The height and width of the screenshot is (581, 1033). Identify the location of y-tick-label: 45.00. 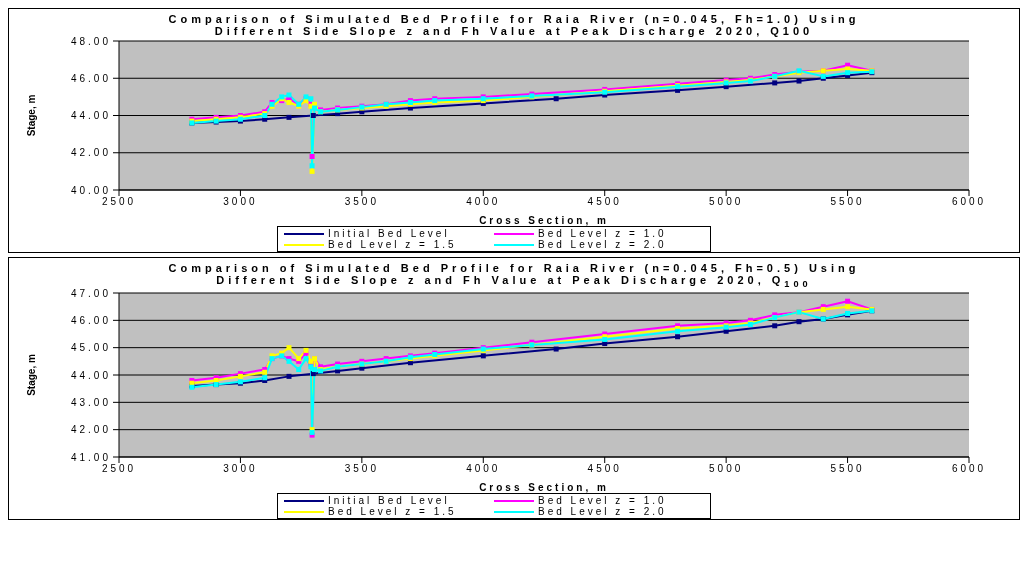
(90, 348).